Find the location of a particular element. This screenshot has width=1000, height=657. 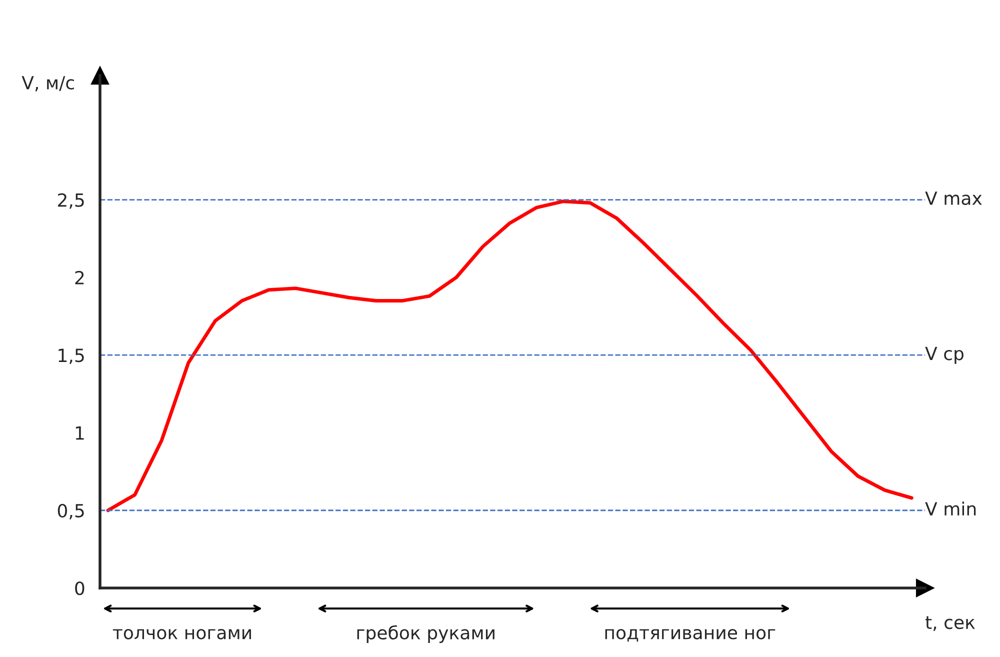

y-tick-label: 1,5 is located at coordinates (71, 356).